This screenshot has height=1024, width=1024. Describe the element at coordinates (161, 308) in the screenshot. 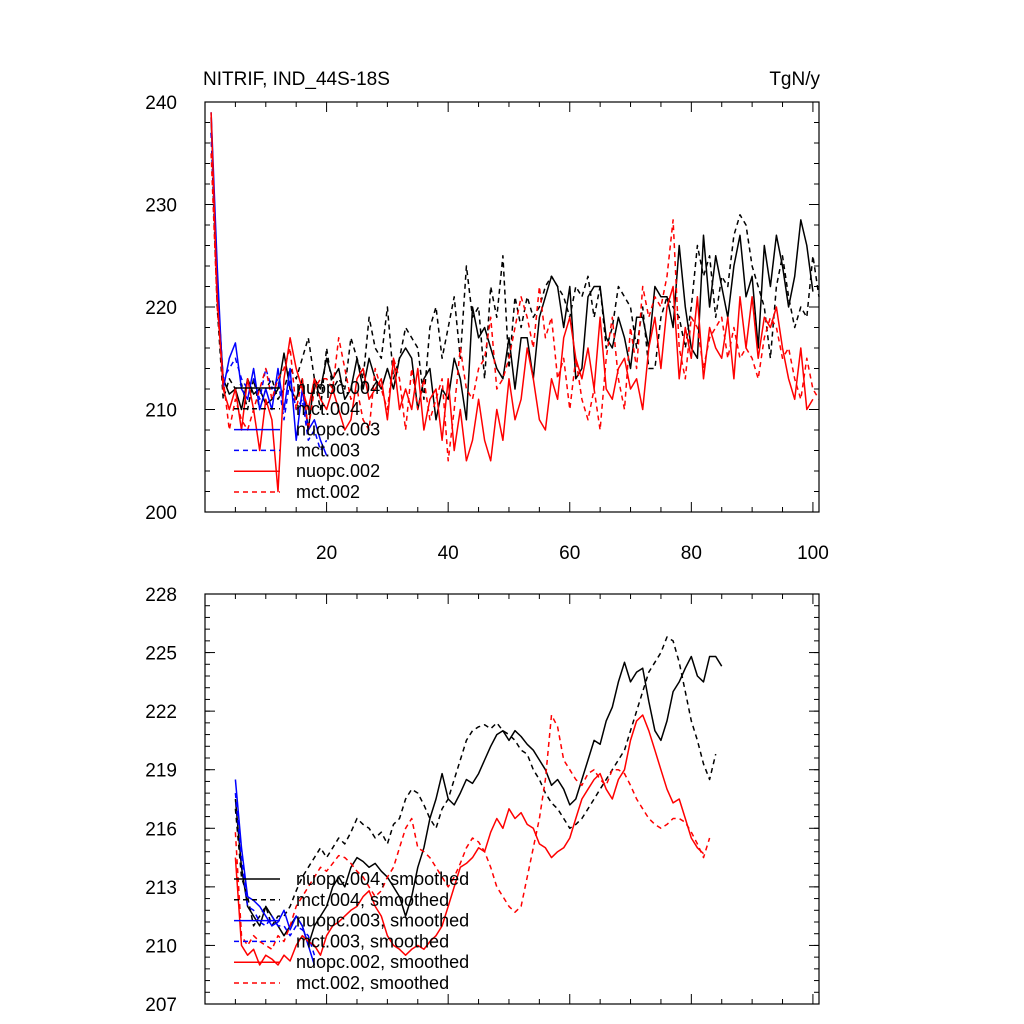

I see `y-tick-label: 220` at that location.